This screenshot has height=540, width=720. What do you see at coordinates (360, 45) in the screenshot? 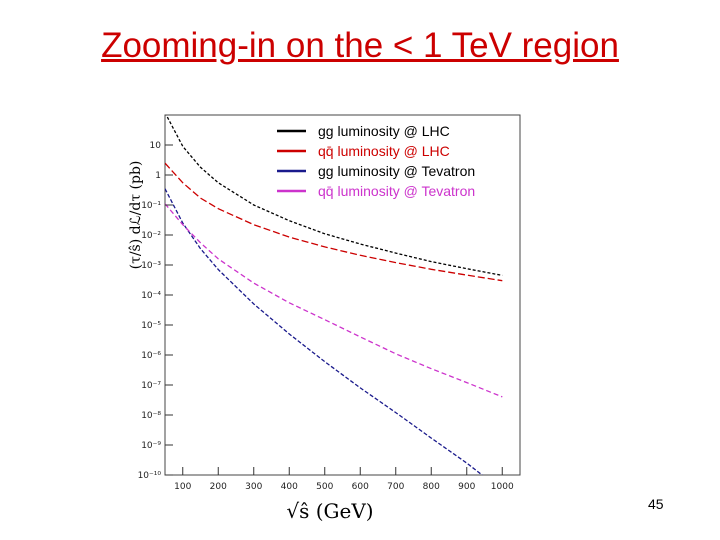
I see `slide-title: Zooming-in on the < 1 TeV region` at bounding box center [360, 45].